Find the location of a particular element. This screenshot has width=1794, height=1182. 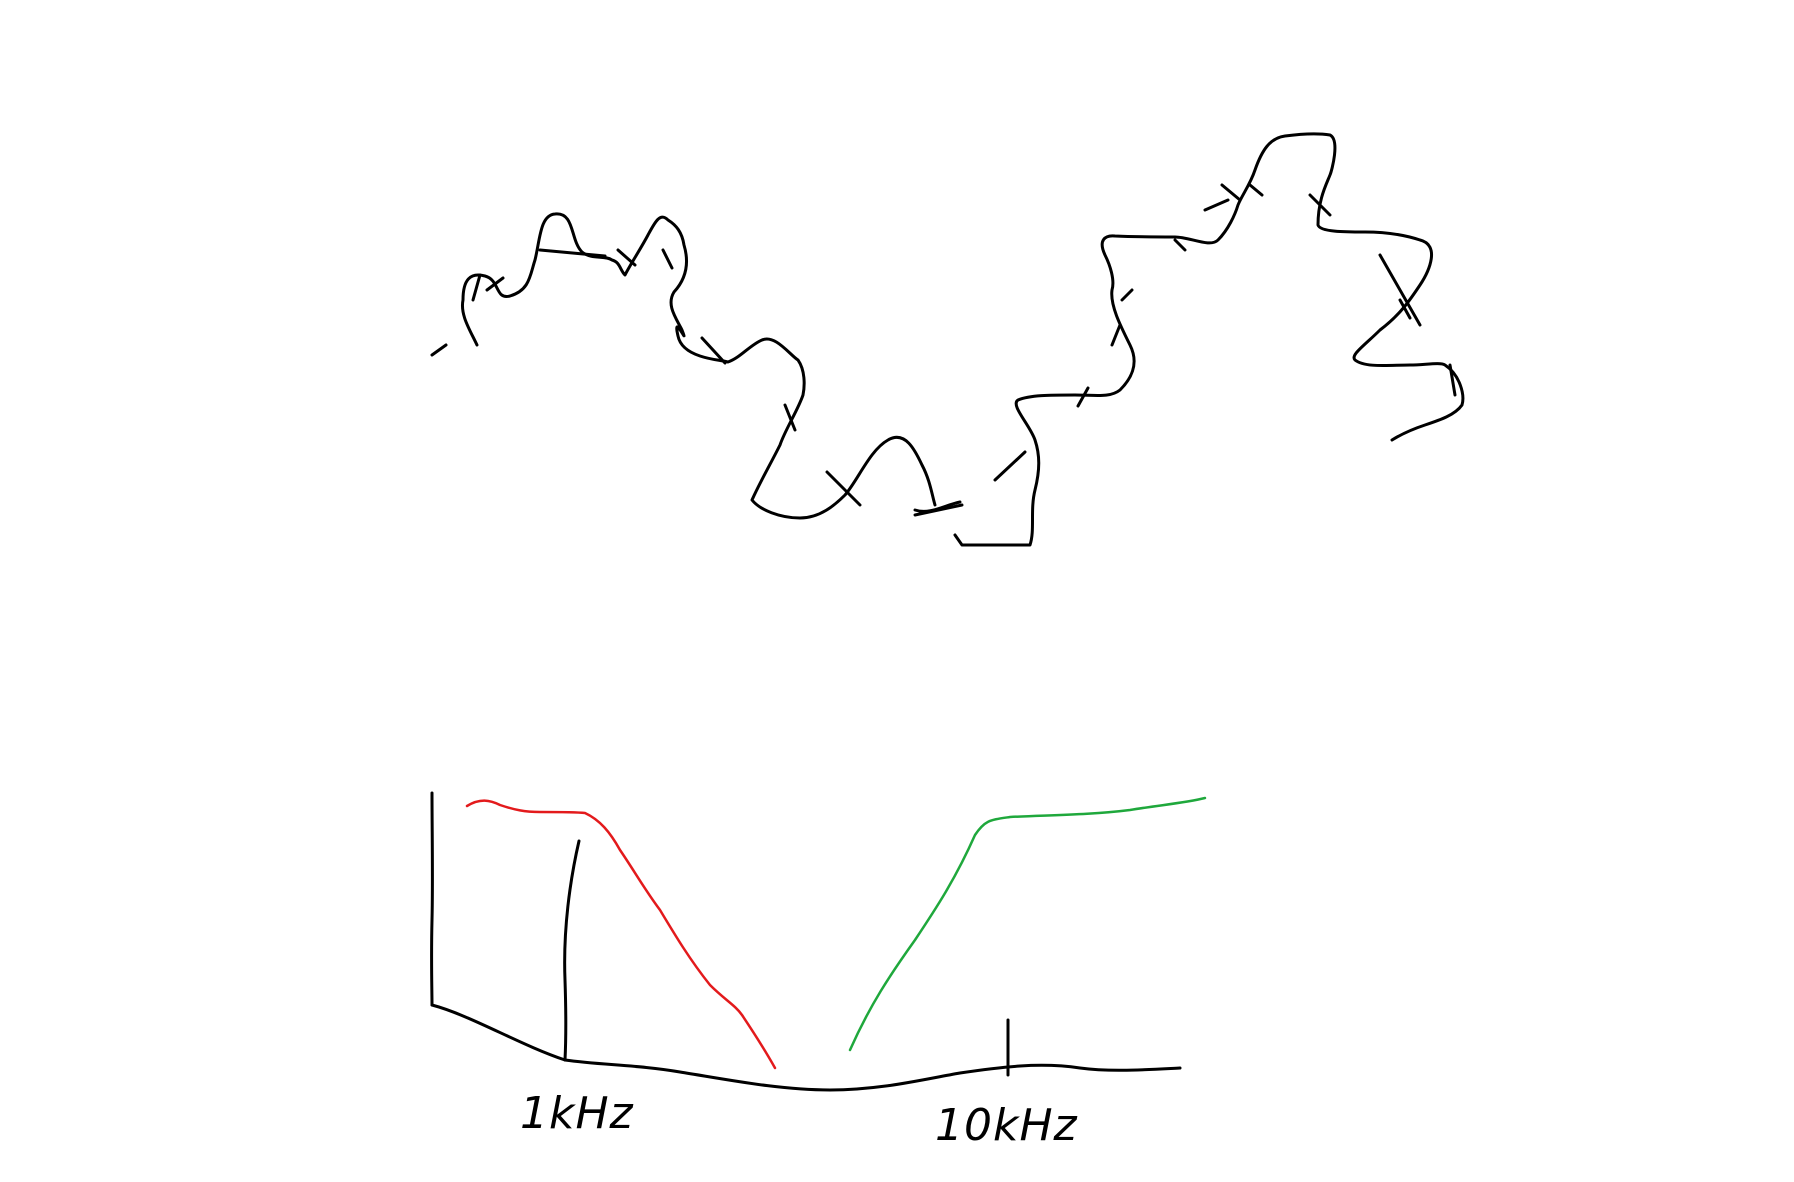

cutoff-line-1khz is located at coordinates (572, 950).